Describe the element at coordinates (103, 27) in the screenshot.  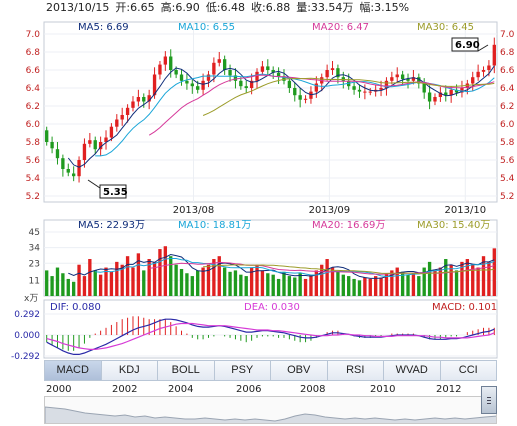
I see `price-ma5-label: MA5: 6.69` at that location.